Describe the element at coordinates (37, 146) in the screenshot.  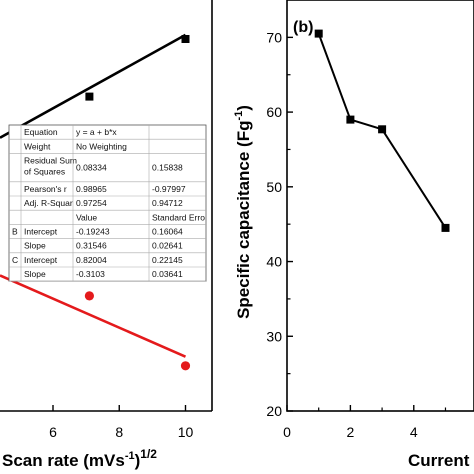
I see `fit-table-cell-1-1: Weight` at that location.